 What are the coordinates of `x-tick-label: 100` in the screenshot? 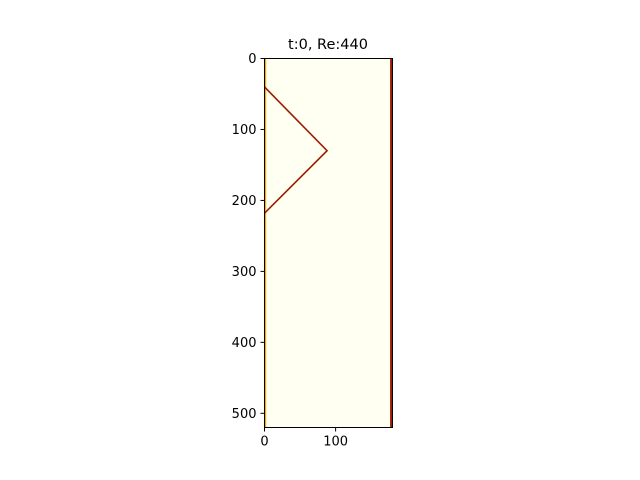 It's located at (335, 442).